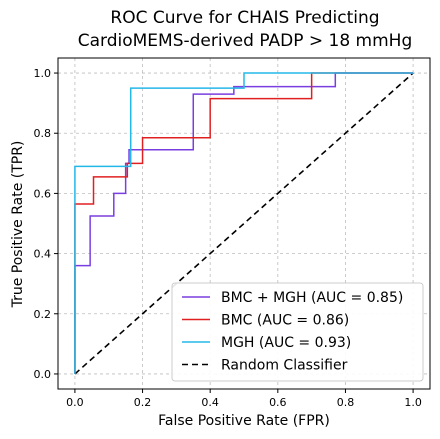 This screenshot has height=439, width=440. Describe the element at coordinates (245, 41) in the screenshot. I see `chart-title-line-2: CardioMEMS-derived PADP > 18 mmHg` at that location.